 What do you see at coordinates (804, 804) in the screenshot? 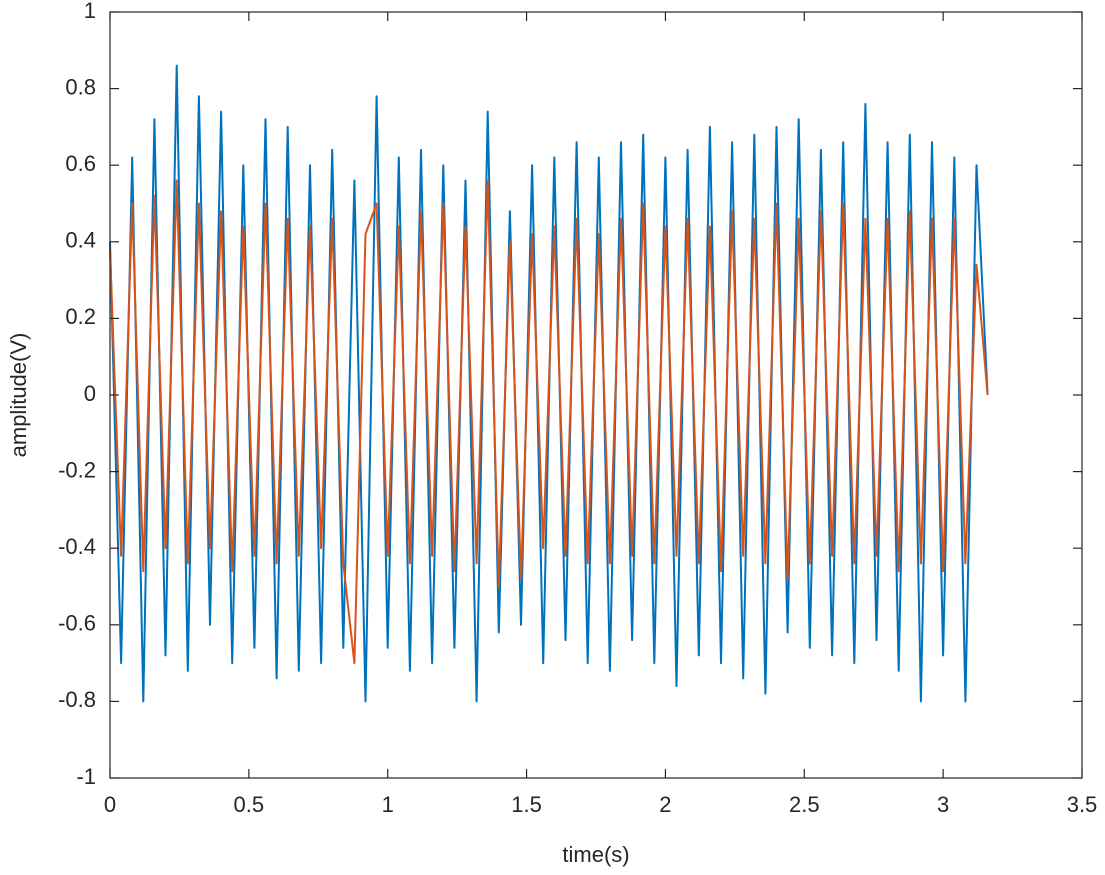
I see `x-tick-label: 2.5` at bounding box center [804, 804].